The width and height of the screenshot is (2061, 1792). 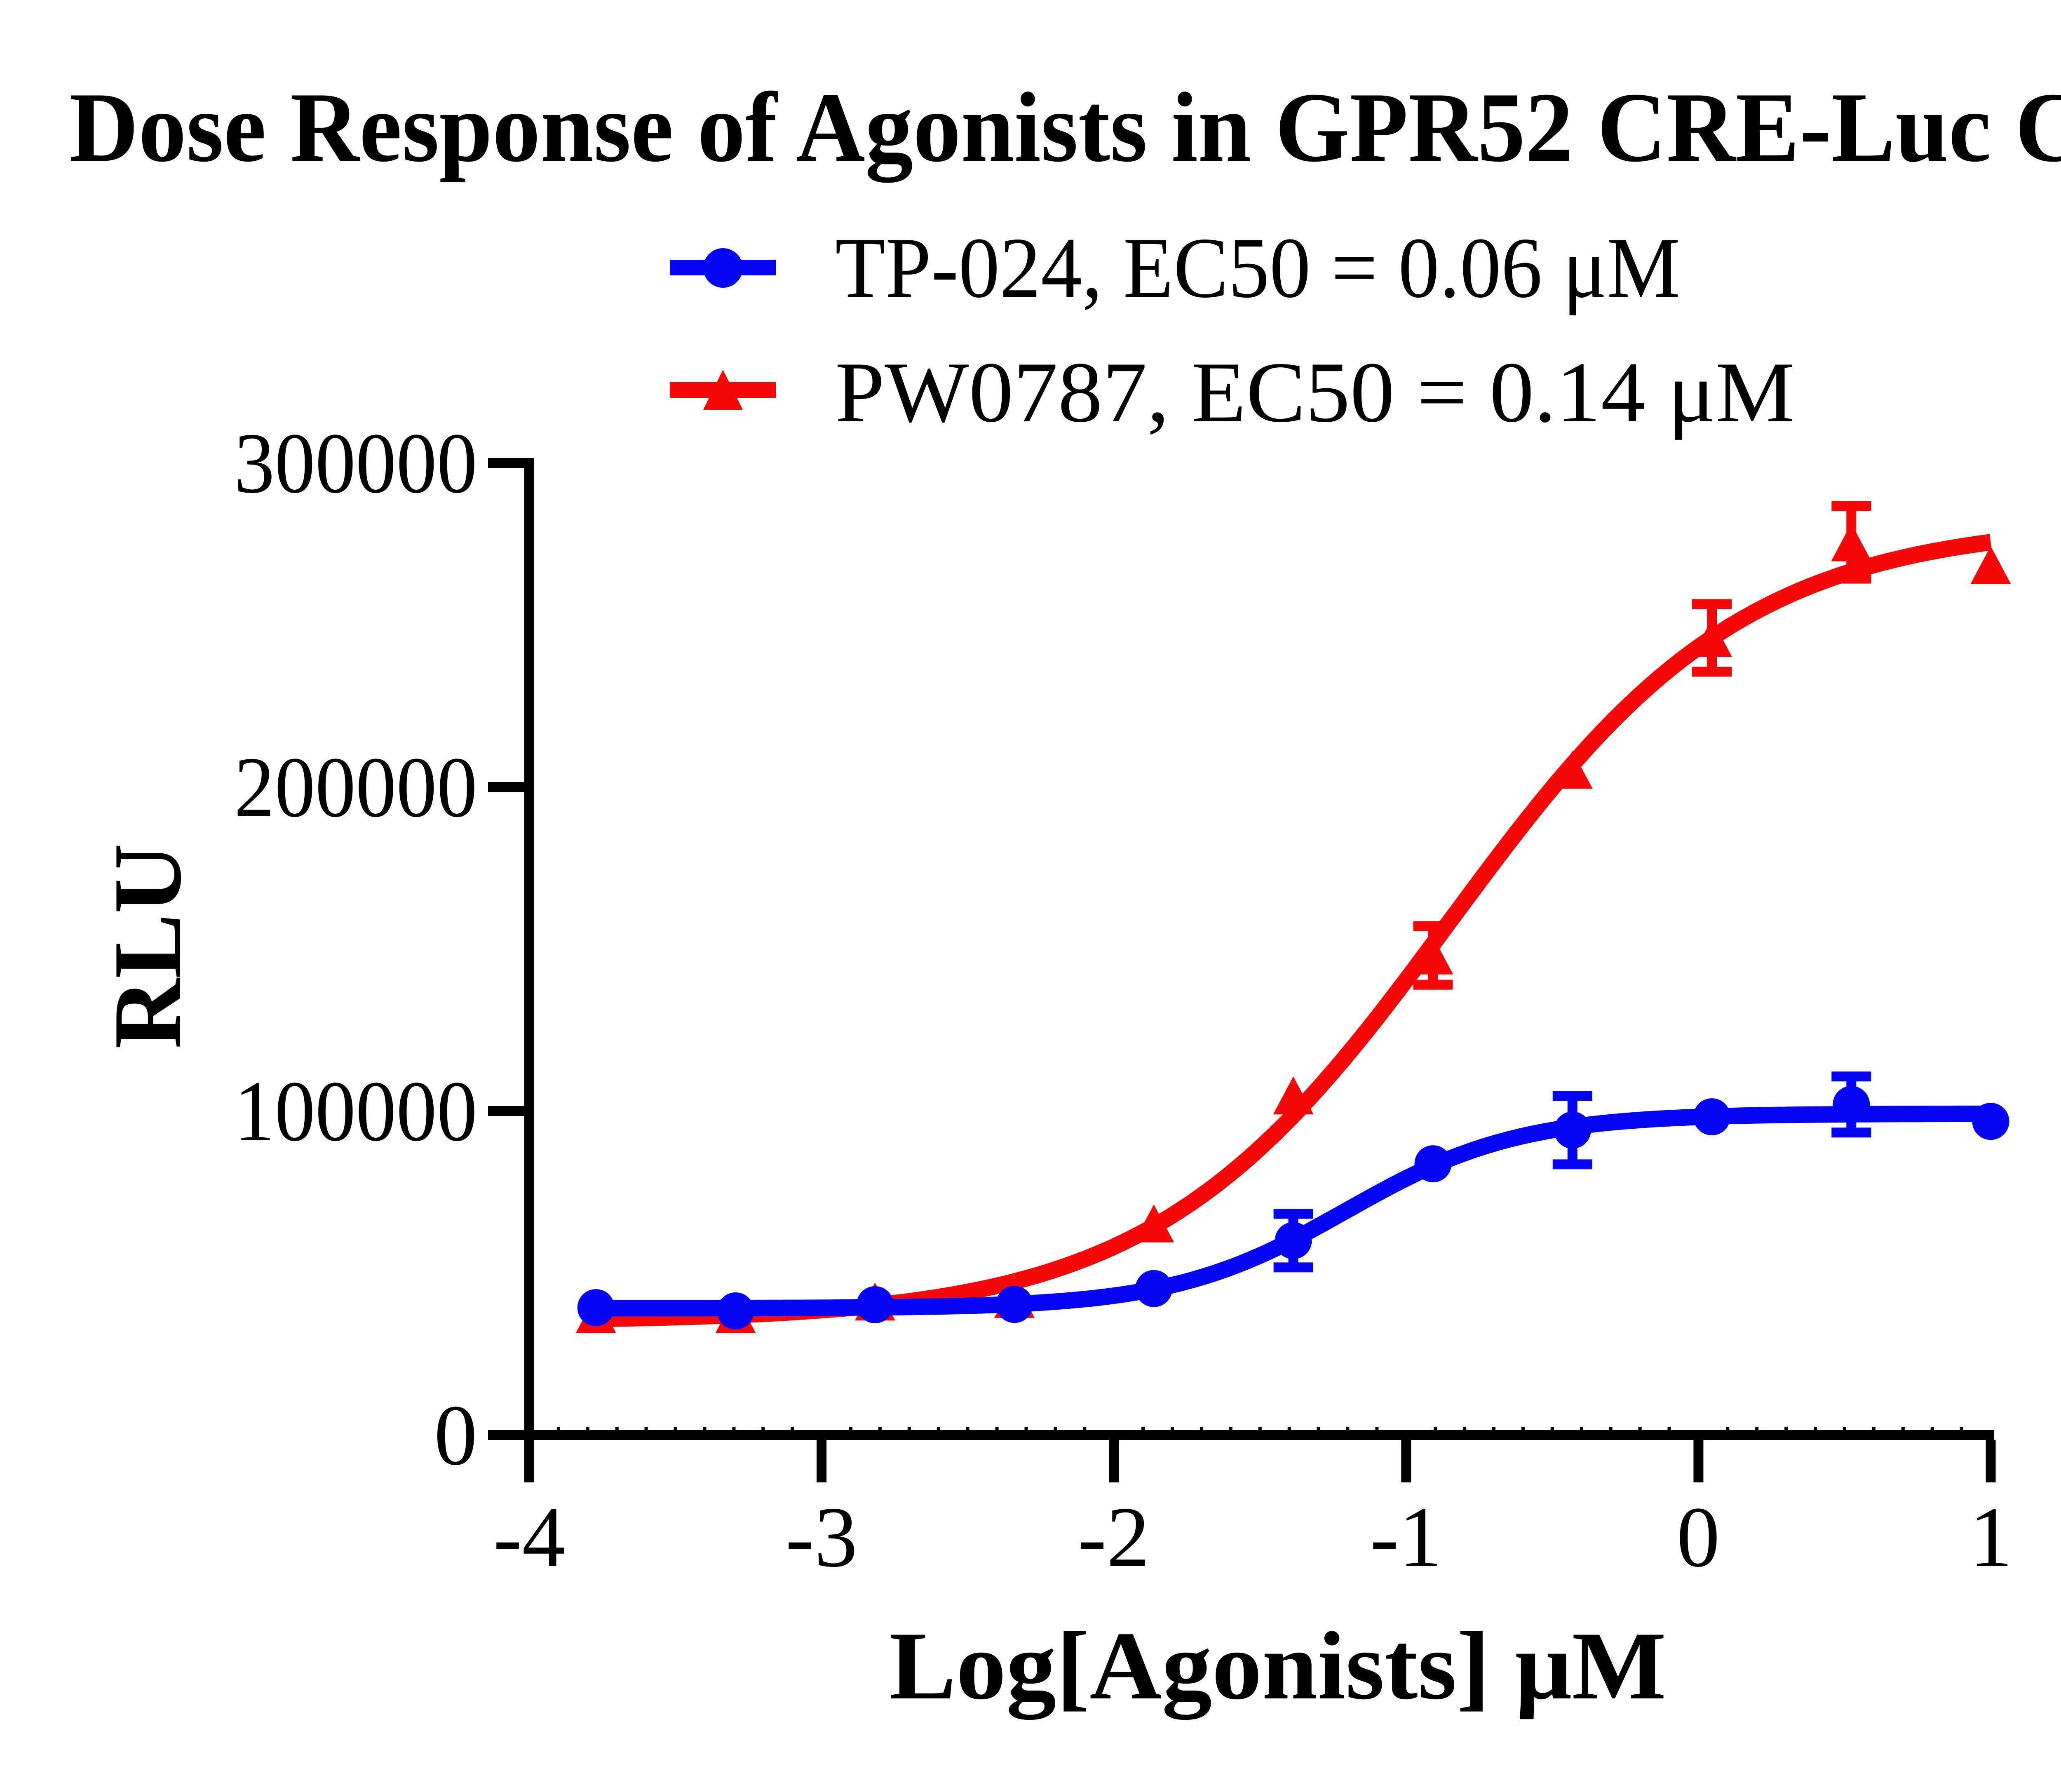 I want to click on svg-text: -3, so click(x=822, y=1537).